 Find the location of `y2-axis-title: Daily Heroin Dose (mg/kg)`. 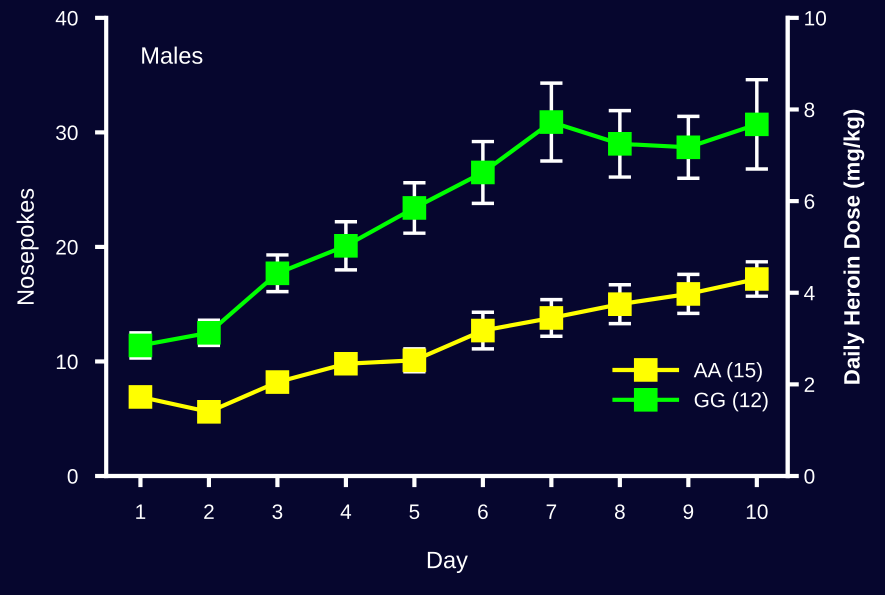

y2-axis-title: Daily Heroin Dose (mg/kg) is located at coordinates (853, 247).